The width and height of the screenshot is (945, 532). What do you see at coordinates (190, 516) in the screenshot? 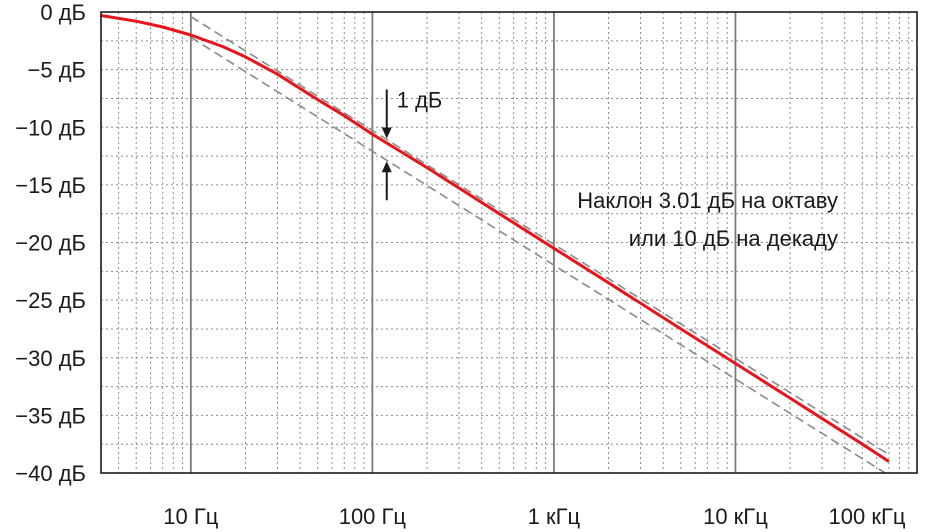
I see `x-tick-label: 10 Гц` at bounding box center [190, 516].